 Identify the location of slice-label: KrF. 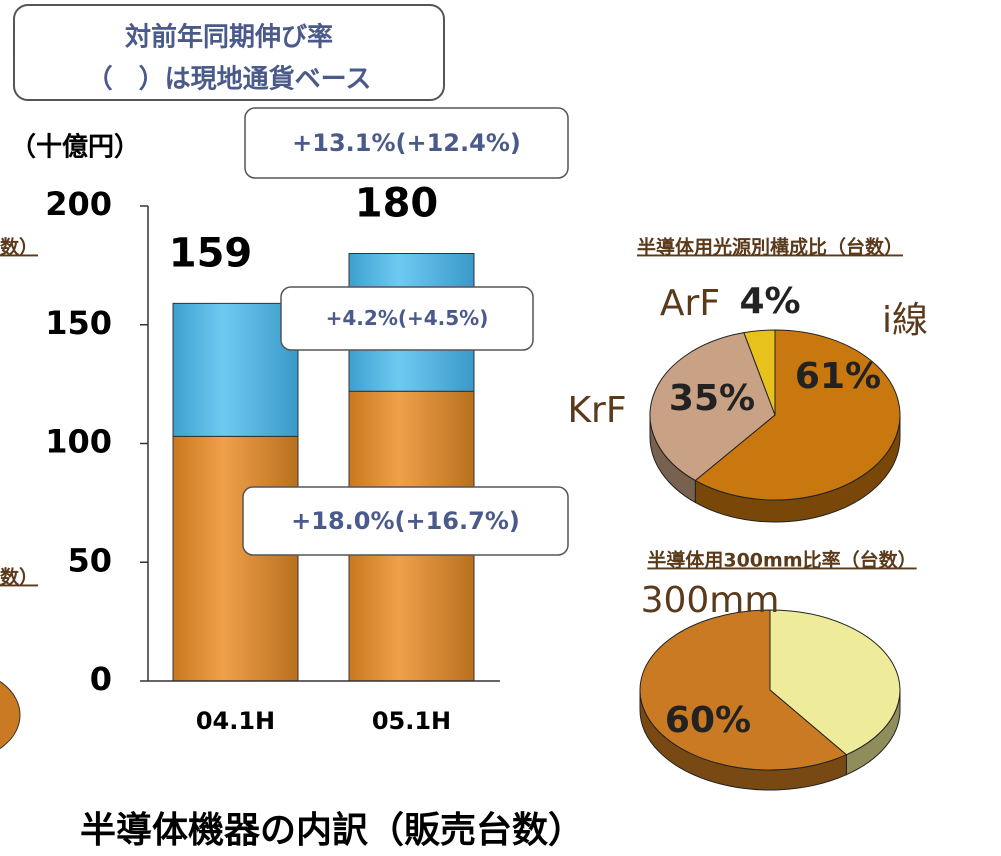
(596, 410).